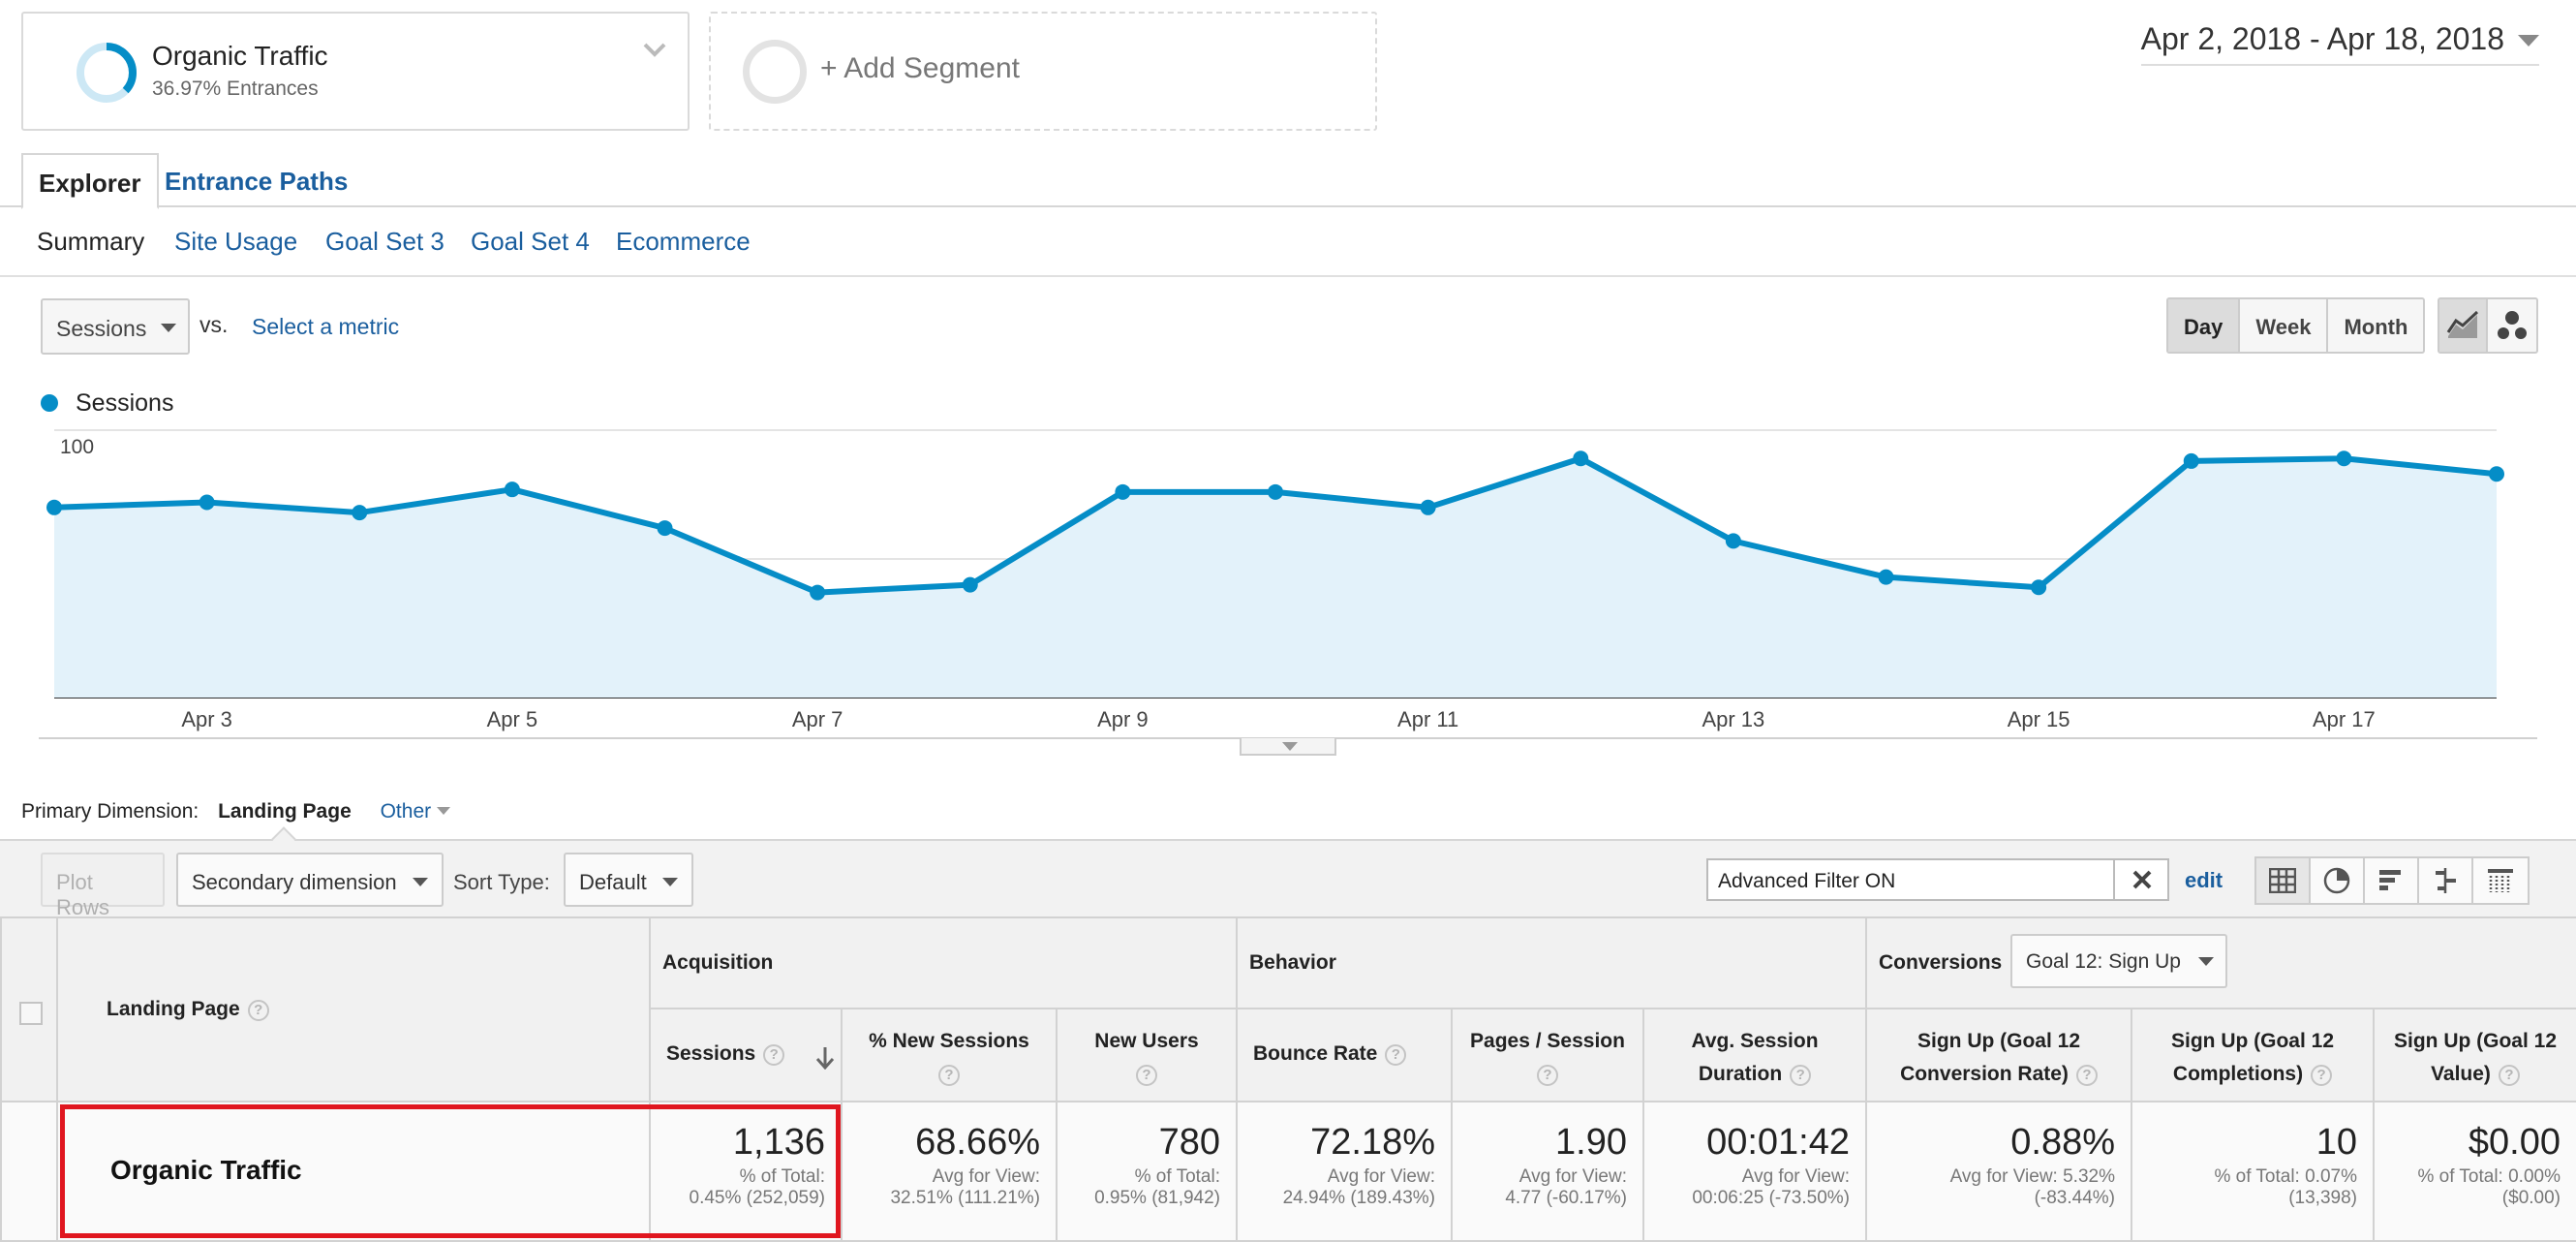 The width and height of the screenshot is (2576, 1242). Describe the element at coordinates (2475, 1055) in the screenshot. I see `col-goal-value-header: Sign Up (Goal 12 Value)?` at that location.